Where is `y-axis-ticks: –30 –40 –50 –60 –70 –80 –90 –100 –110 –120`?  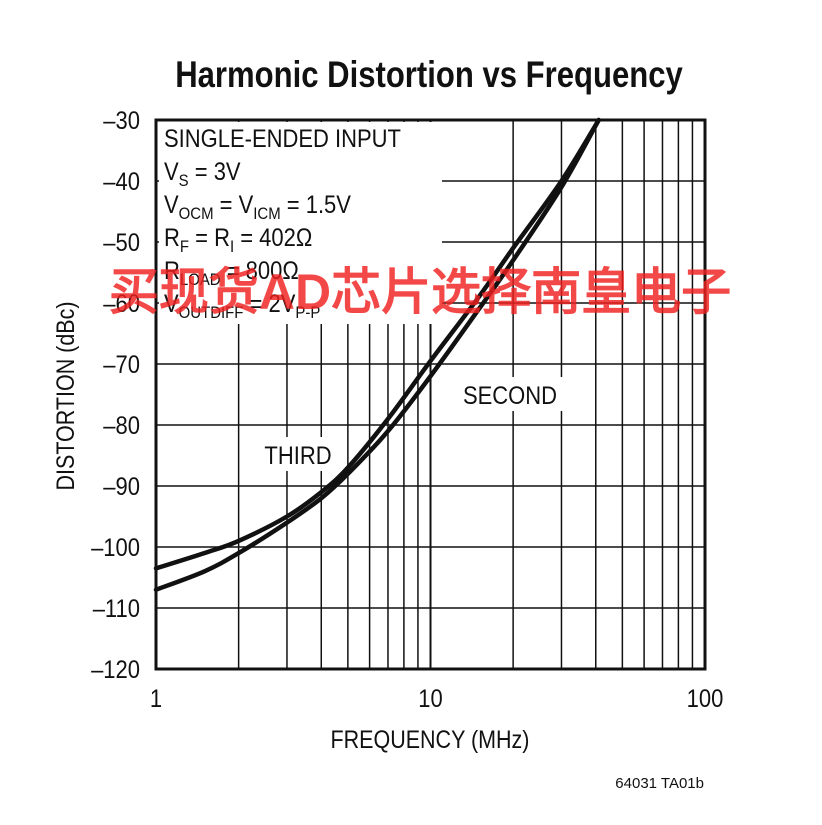 y-axis-ticks: –30 –40 –50 –60 –70 –80 –90 –100 –110 –120 is located at coordinates (115, 395).